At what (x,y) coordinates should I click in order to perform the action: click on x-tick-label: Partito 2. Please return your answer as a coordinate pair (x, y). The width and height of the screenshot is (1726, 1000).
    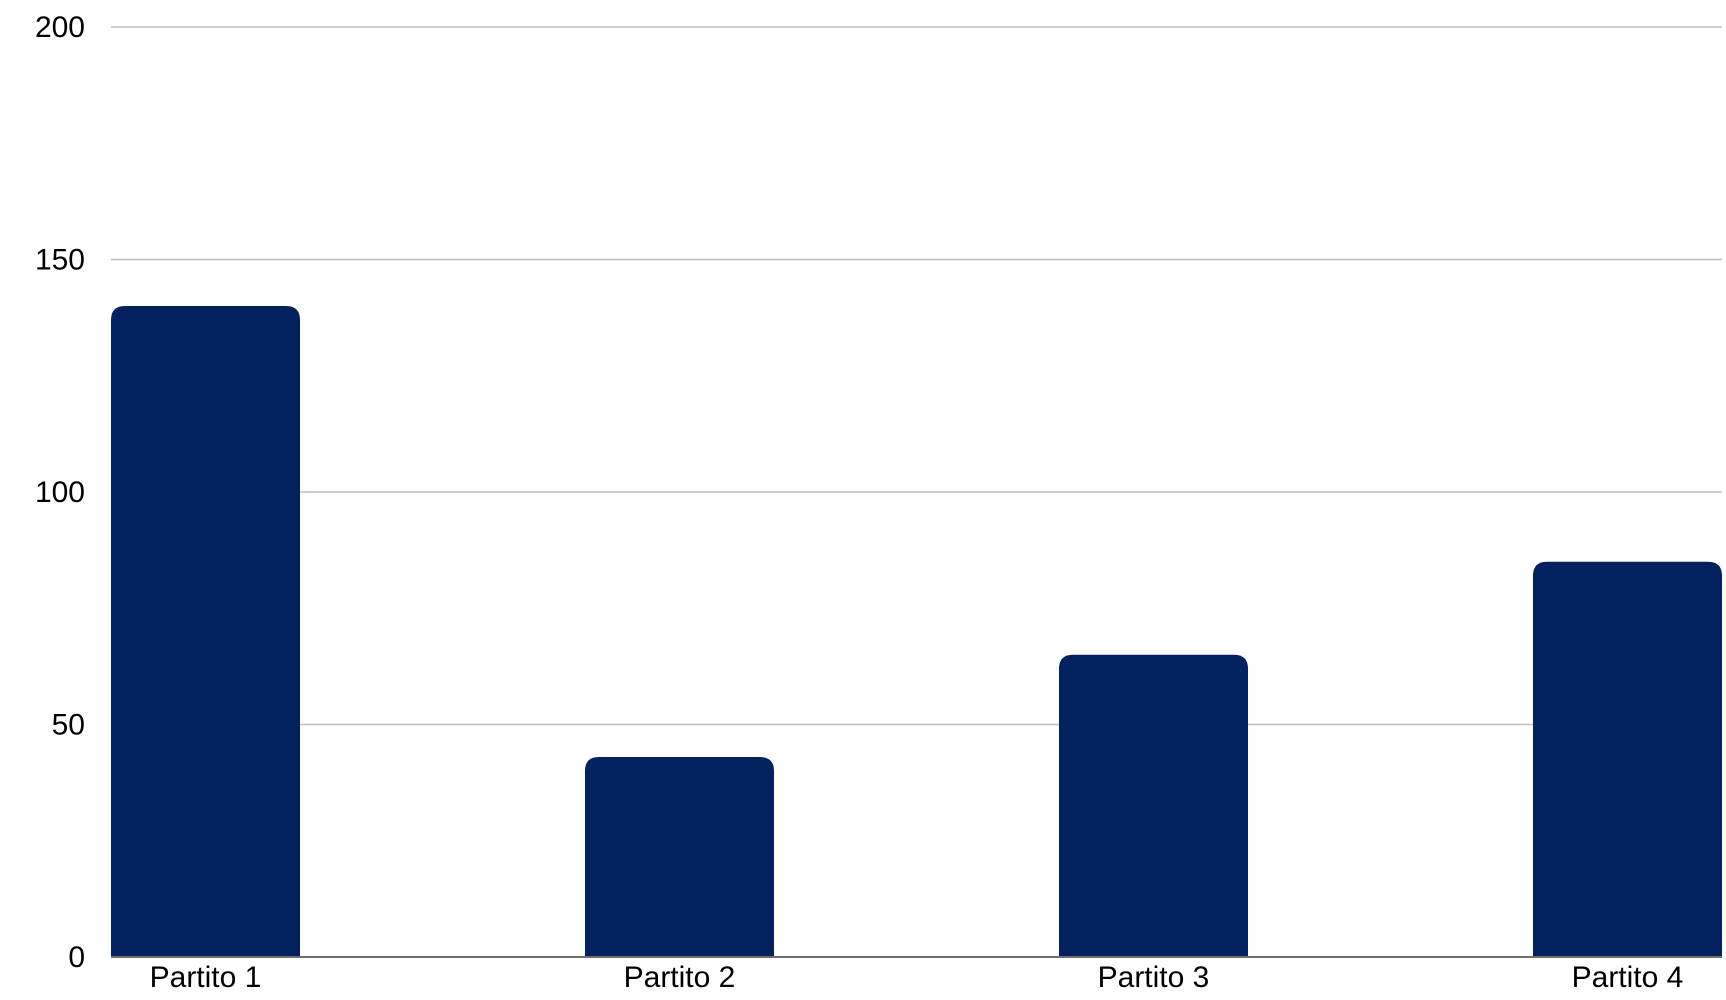
    Looking at the image, I should click on (680, 977).